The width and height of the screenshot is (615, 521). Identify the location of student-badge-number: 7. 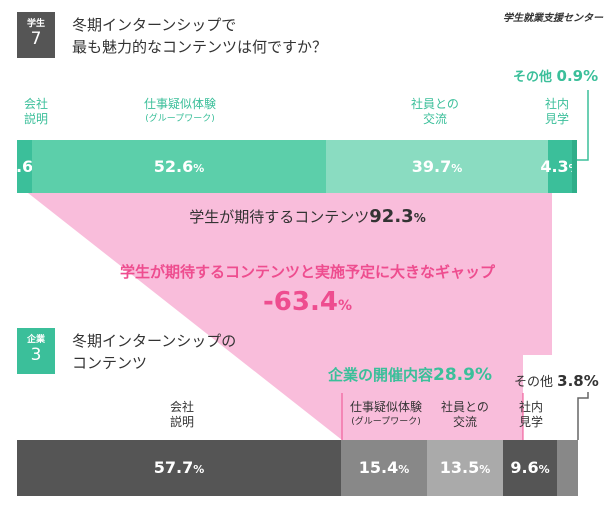
(36, 39).